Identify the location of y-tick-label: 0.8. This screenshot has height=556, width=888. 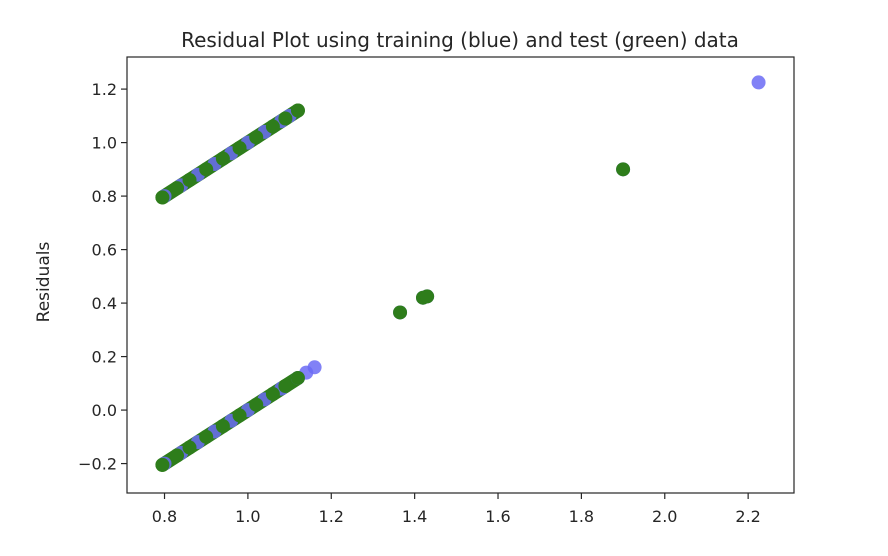
(104, 196).